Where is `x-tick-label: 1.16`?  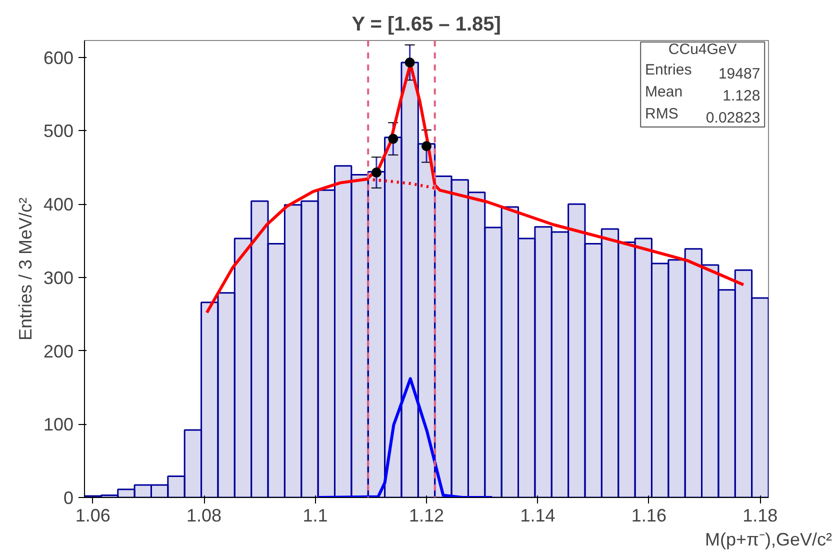
x-tick-label: 1.16 is located at coordinates (648, 516).